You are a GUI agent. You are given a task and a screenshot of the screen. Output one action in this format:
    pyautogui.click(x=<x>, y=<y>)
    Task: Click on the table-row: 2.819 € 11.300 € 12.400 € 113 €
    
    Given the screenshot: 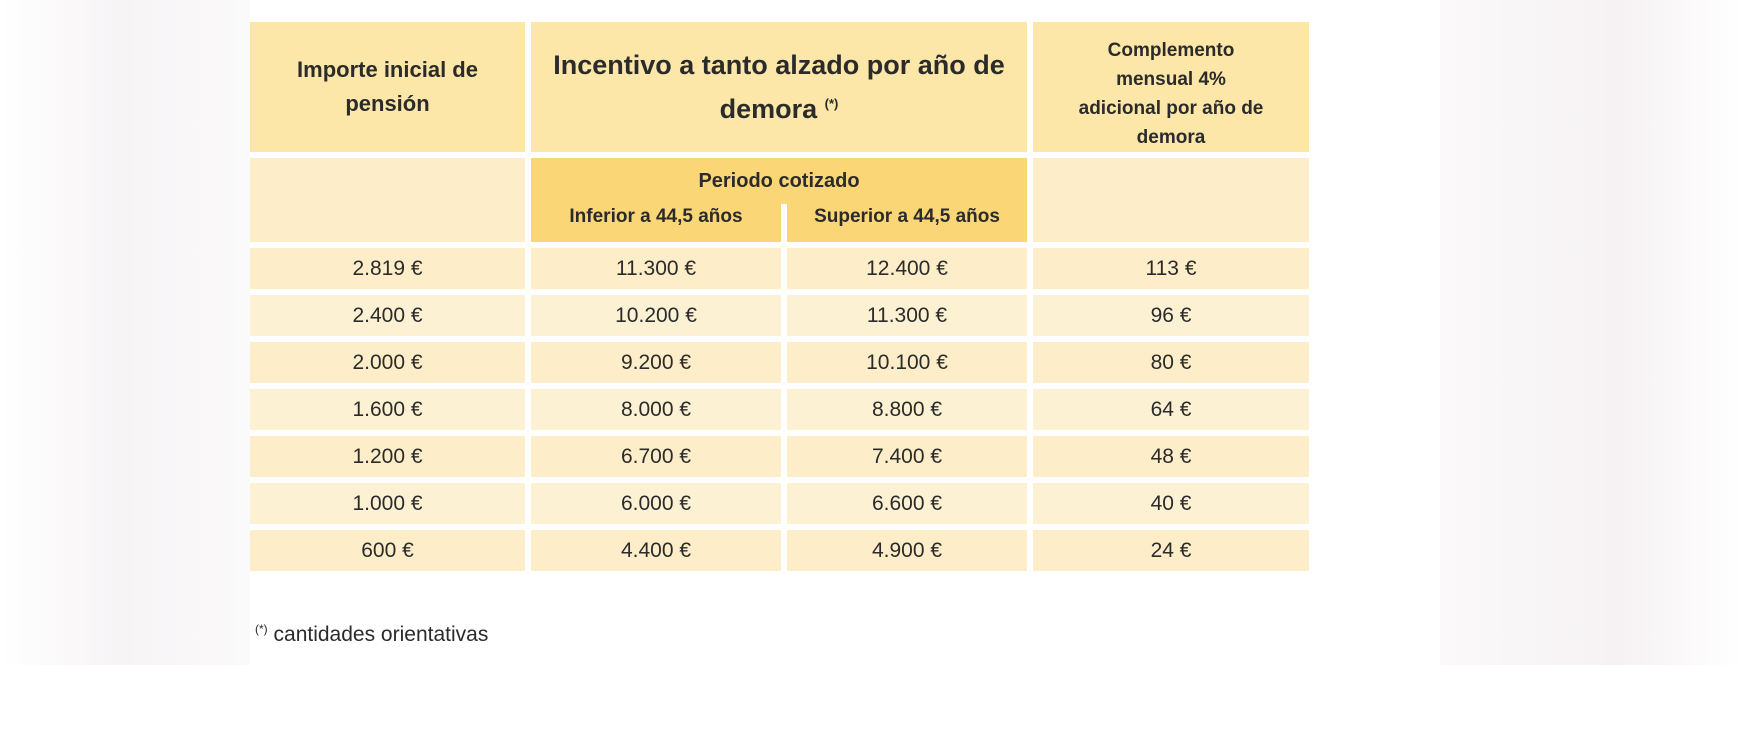 What is the action you would take?
    pyautogui.click(x=779, y=268)
    